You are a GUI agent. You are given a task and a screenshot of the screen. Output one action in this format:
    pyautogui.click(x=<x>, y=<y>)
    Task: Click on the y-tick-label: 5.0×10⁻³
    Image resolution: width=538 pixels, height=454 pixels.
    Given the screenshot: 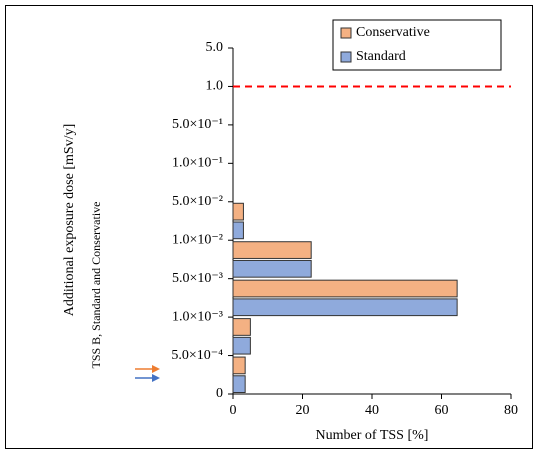 What is the action you would take?
    pyautogui.click(x=197, y=278)
    